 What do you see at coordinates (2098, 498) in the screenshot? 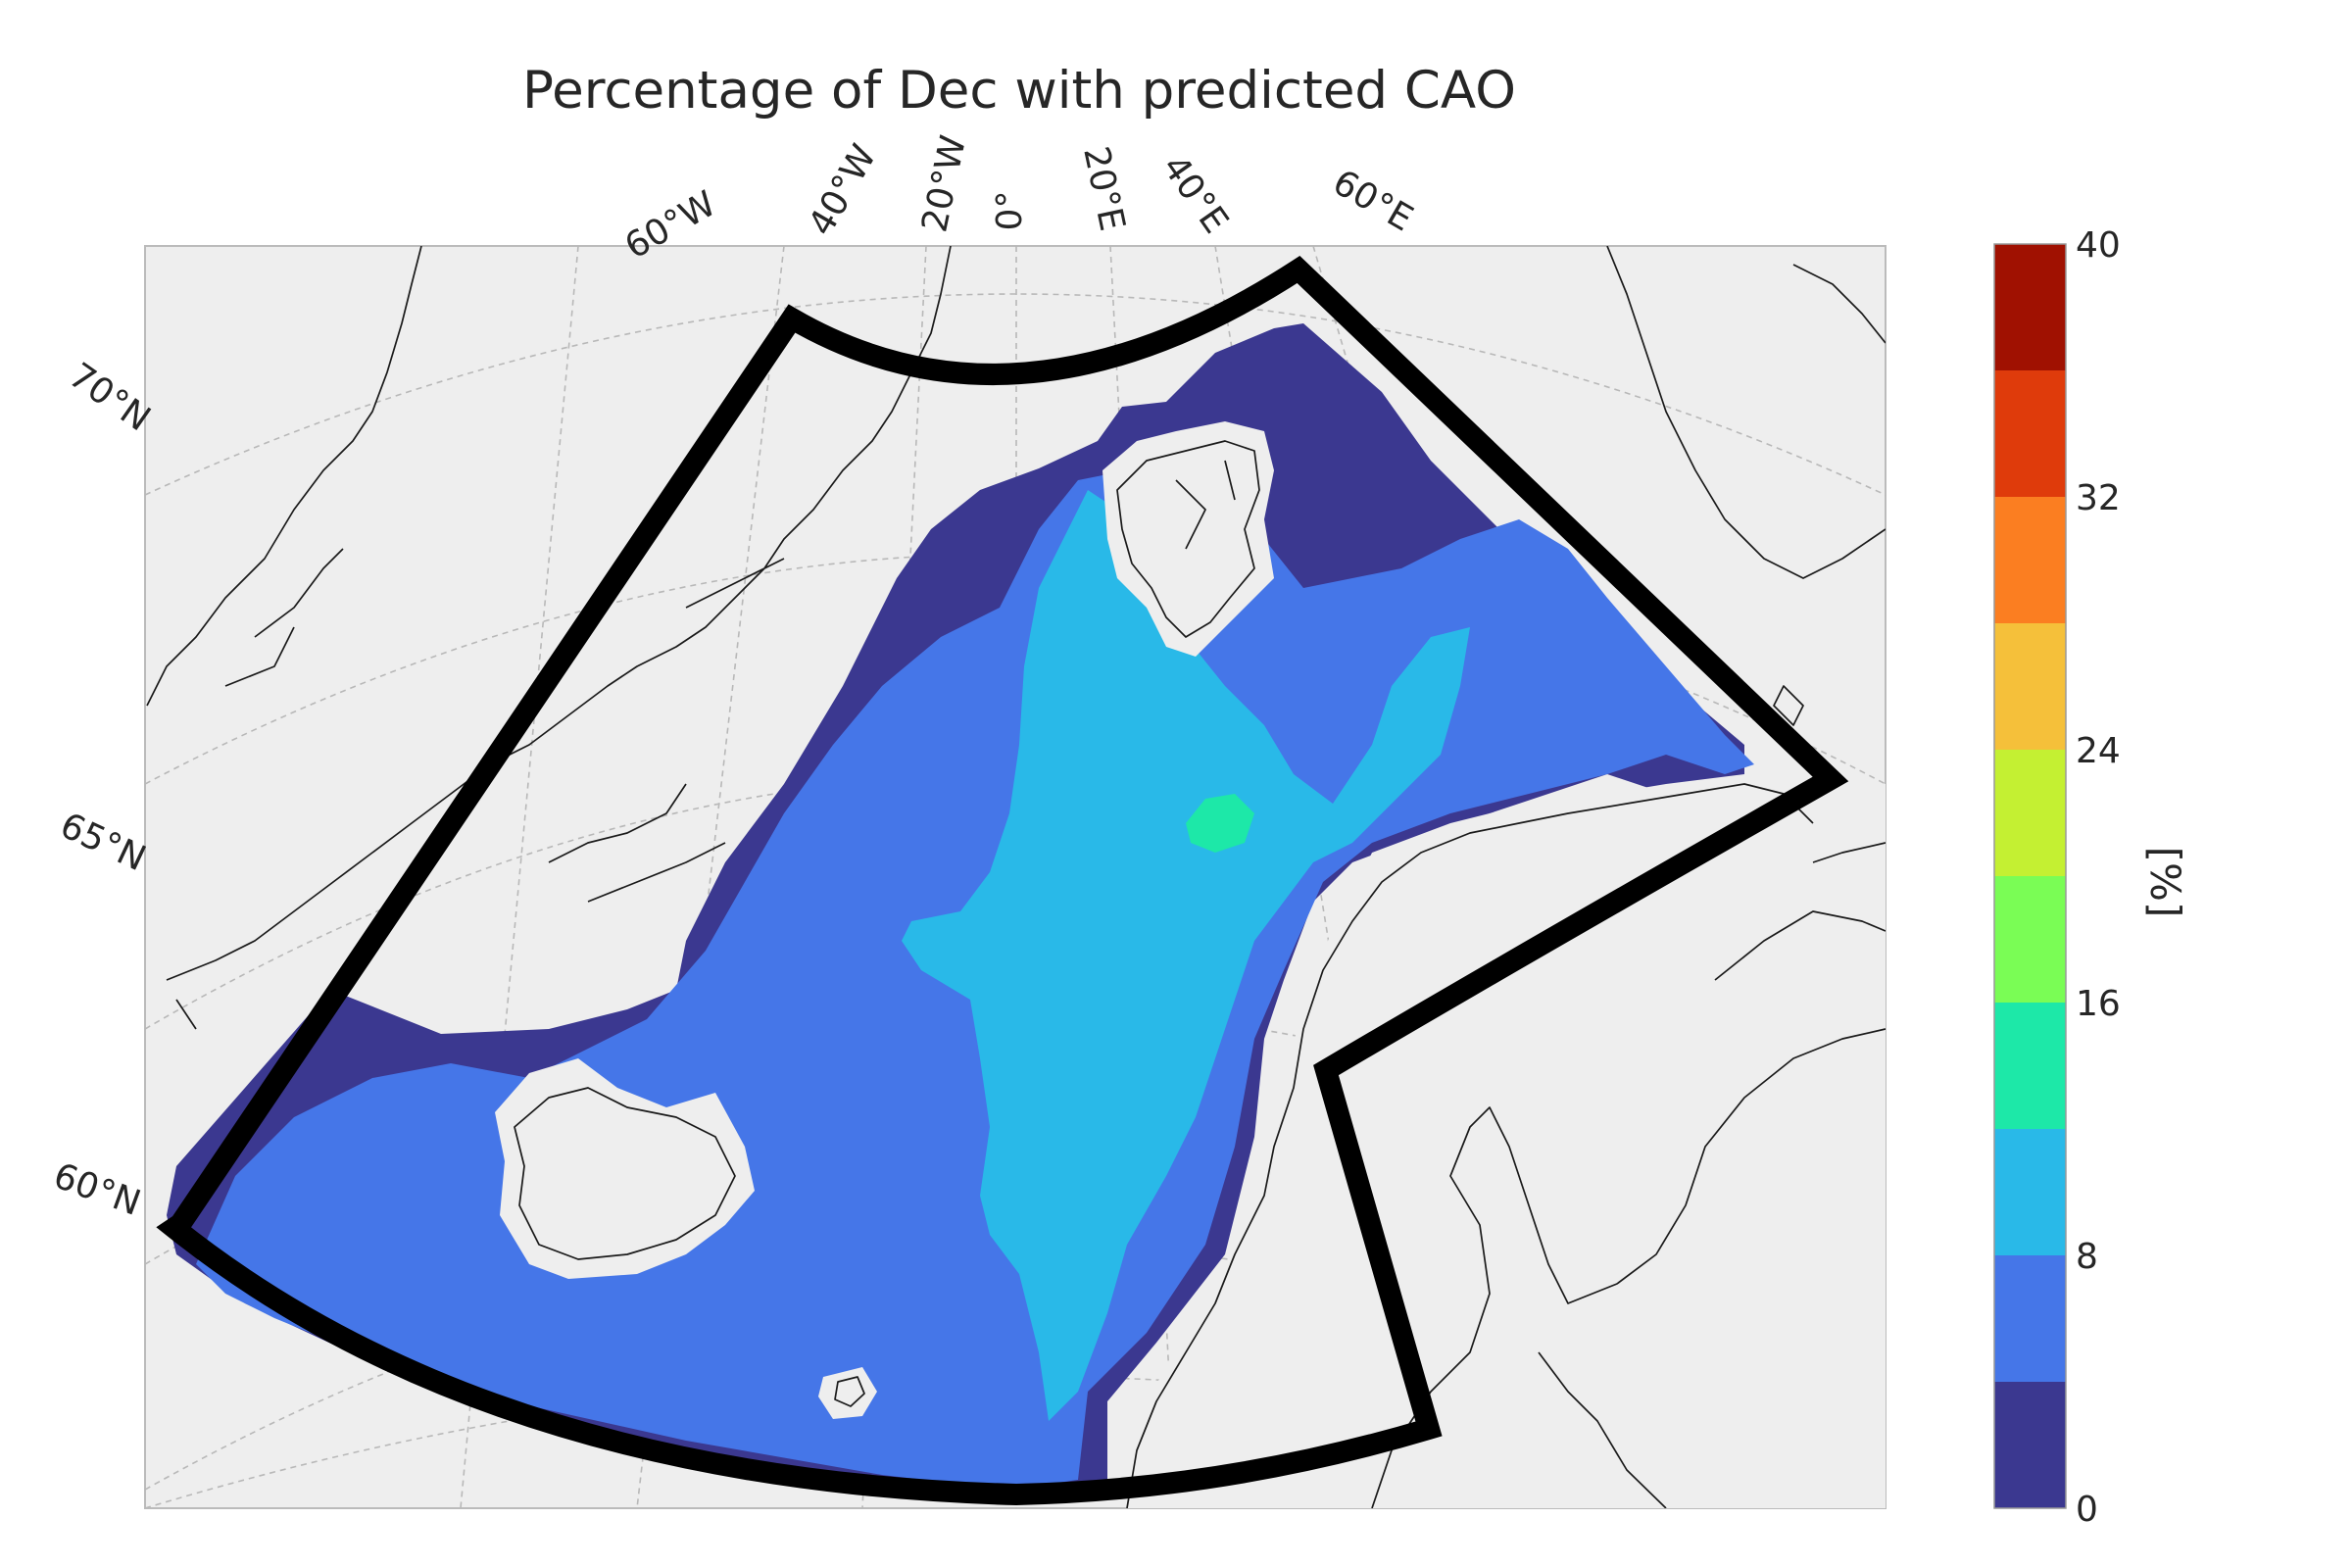
I see `colorbar-tick-label-32: 32` at bounding box center [2098, 498].